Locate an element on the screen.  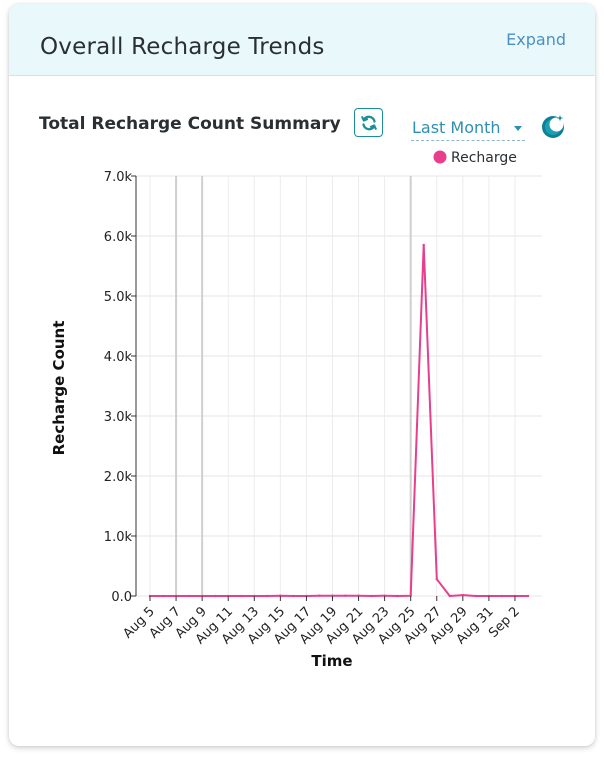
refresh-icon is located at coordinates (368, 122).